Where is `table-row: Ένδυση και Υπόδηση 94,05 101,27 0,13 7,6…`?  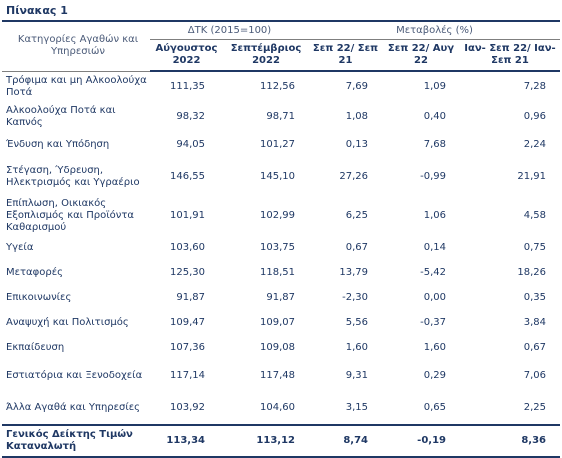
table-row: Ένδυση και Υπόδηση 94,05 101,27 0,13 7,6… is located at coordinates (281, 144).